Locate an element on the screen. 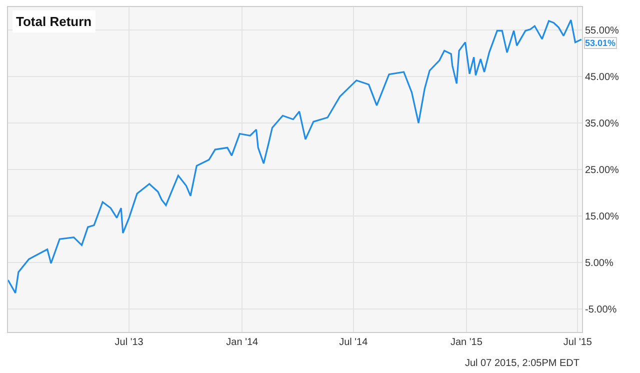 The height and width of the screenshot is (373, 640). x-tick-label: Jan '15 is located at coordinates (466, 342).